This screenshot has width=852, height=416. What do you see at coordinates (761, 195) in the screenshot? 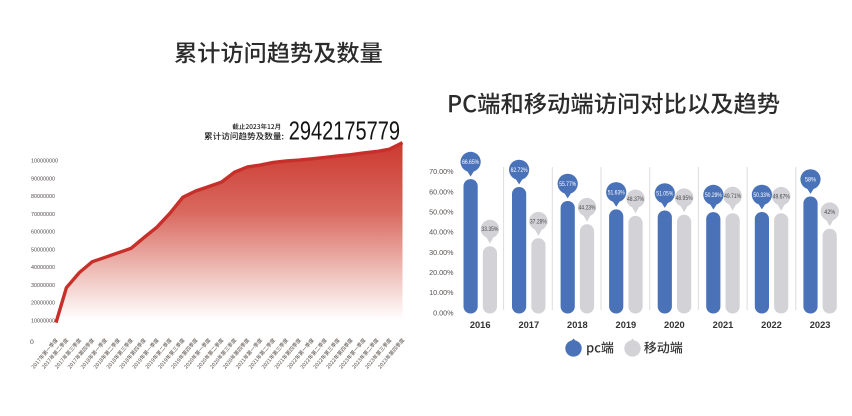
I see `svg-text: 50.33%` at bounding box center [761, 195].